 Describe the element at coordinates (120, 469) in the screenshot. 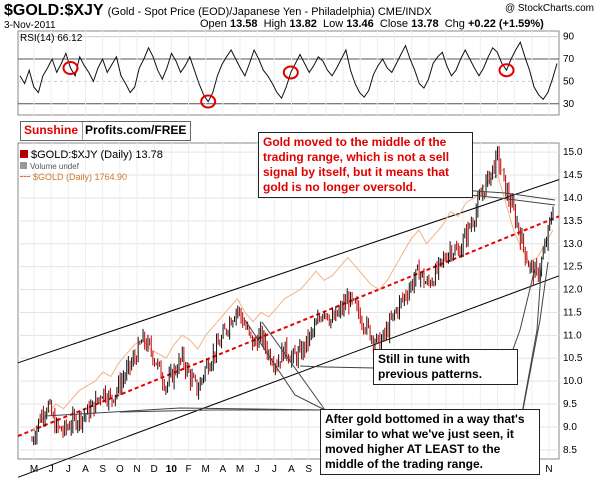

I see `x-tick-label: O` at that location.